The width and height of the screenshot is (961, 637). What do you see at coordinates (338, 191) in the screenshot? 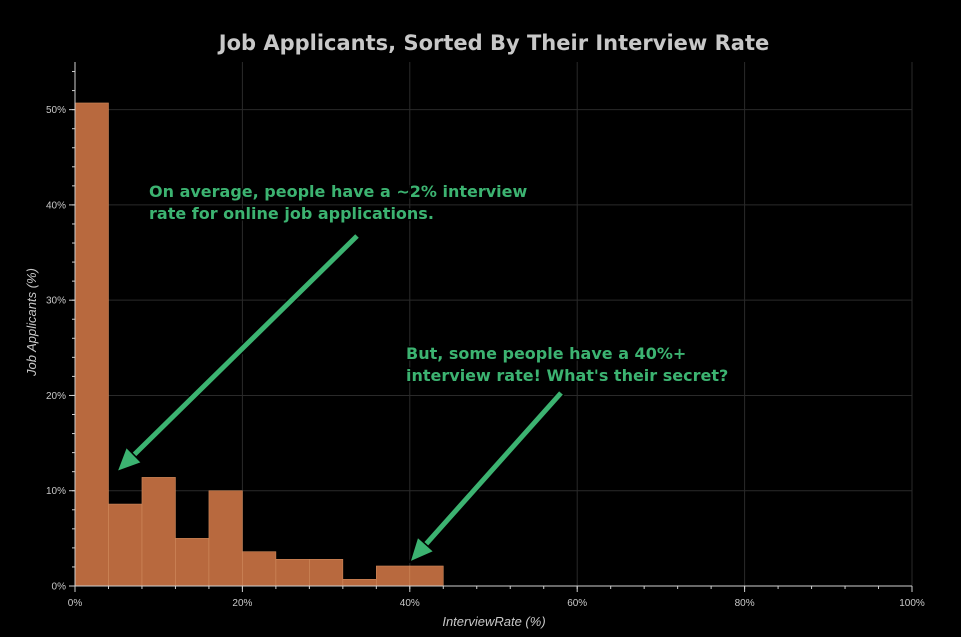
I see `annotation-average-line-1: On average, people have a ~2% interview` at bounding box center [338, 191].